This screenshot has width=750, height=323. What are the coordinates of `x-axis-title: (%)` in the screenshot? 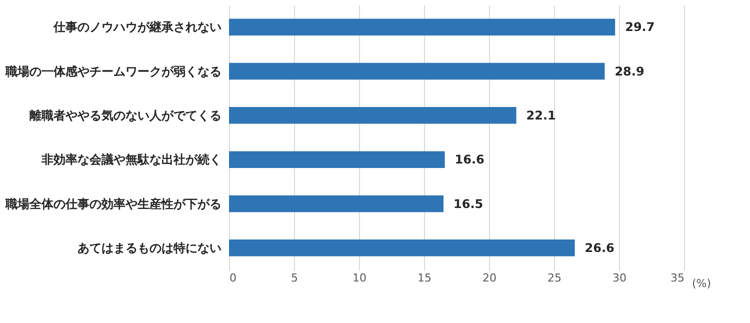 It's located at (702, 283).